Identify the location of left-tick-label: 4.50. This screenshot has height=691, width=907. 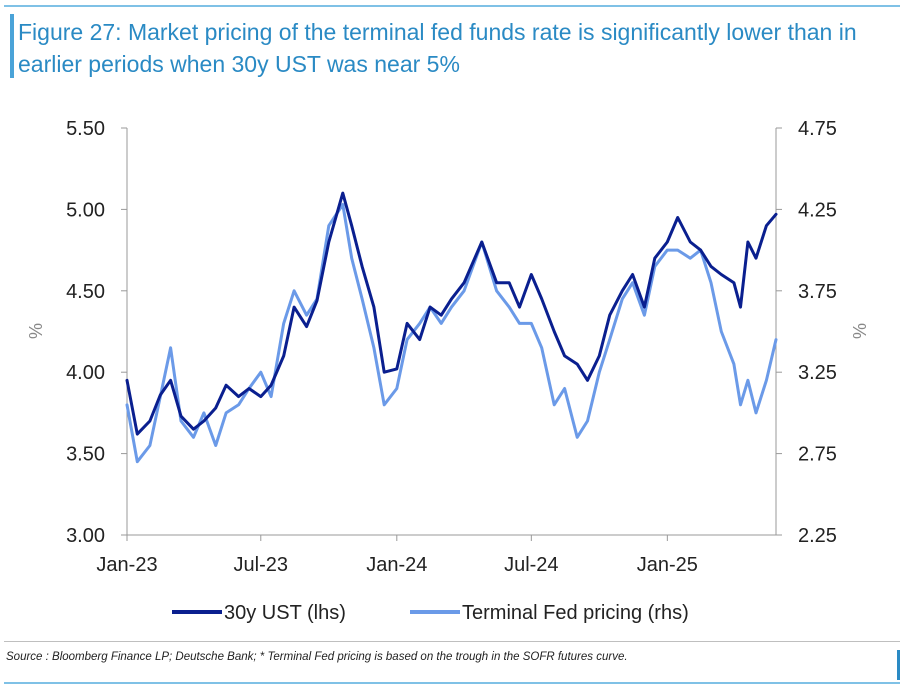
(85, 292).